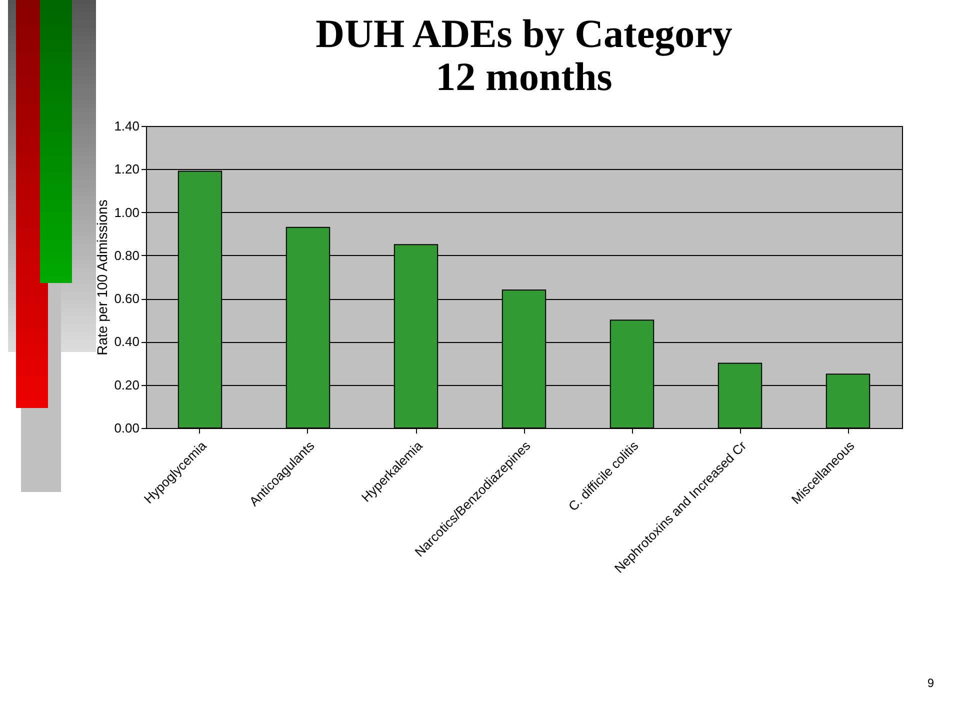 This screenshot has width=960, height=720. I want to click on y-tick-label: 1.20, so click(127, 169).